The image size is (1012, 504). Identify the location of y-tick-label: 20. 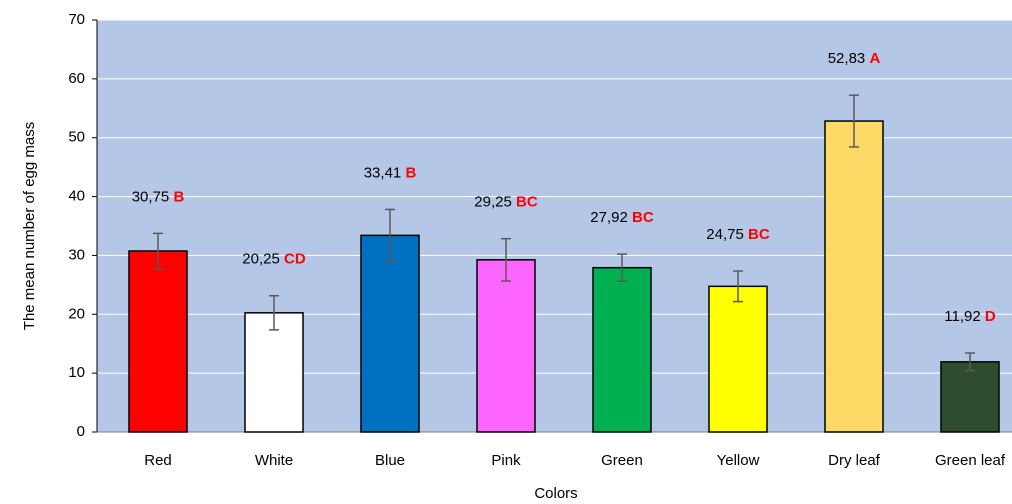
(76, 313).